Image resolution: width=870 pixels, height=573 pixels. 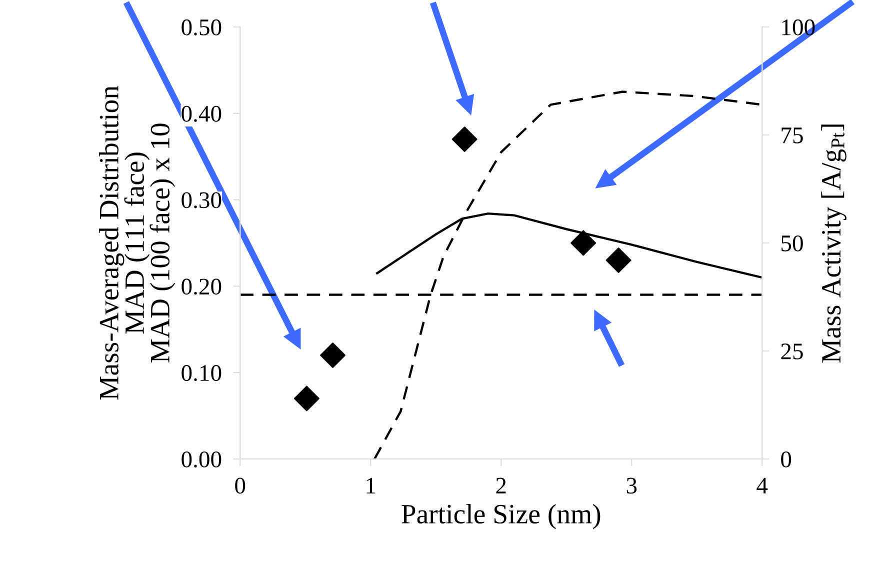 I want to click on y2-tick-label: 100, so click(x=798, y=27).